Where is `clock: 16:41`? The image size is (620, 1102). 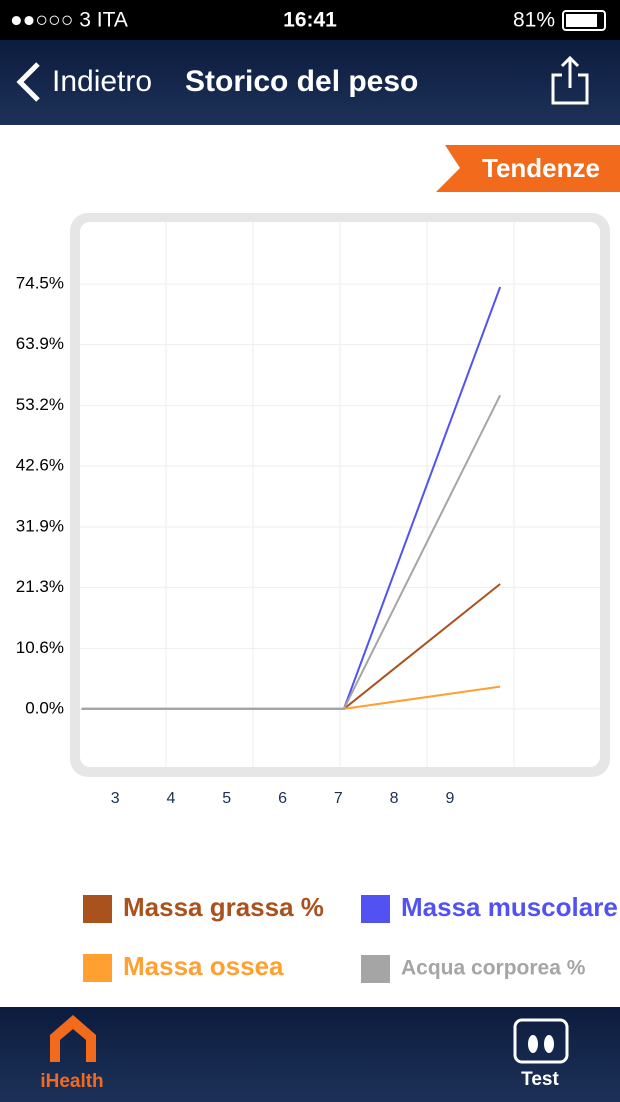
clock: 16:41 is located at coordinates (310, 20).